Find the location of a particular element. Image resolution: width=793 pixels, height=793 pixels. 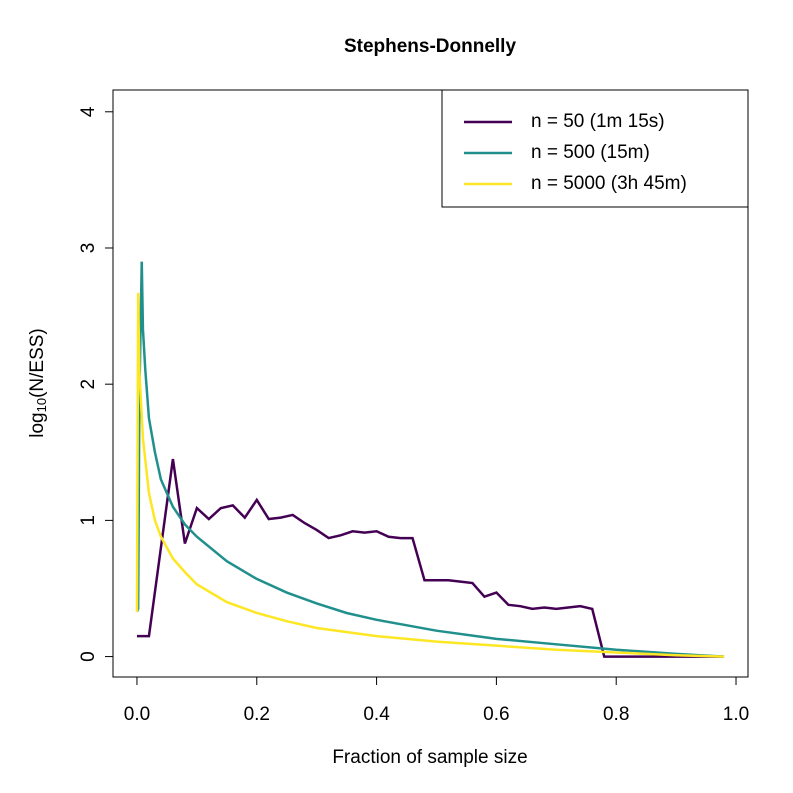

y-tick-label: 0 is located at coordinates (88, 656).